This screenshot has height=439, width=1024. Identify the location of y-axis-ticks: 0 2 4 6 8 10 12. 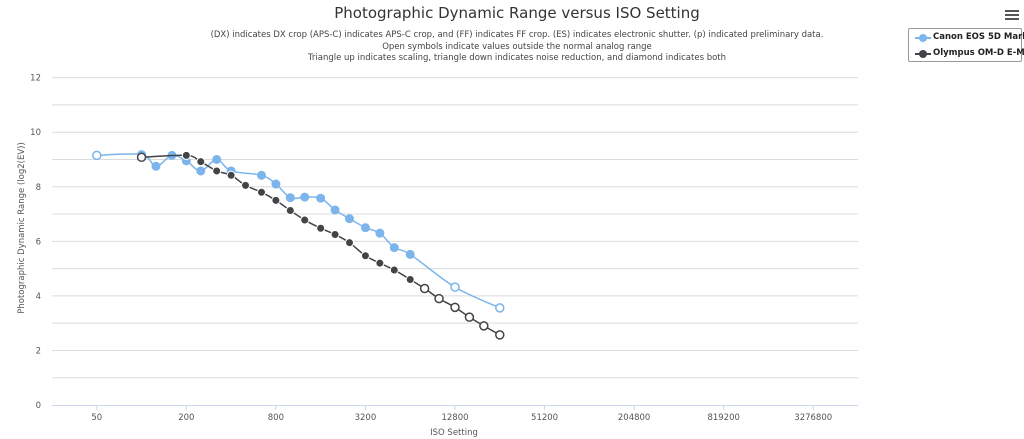
(35, 242).